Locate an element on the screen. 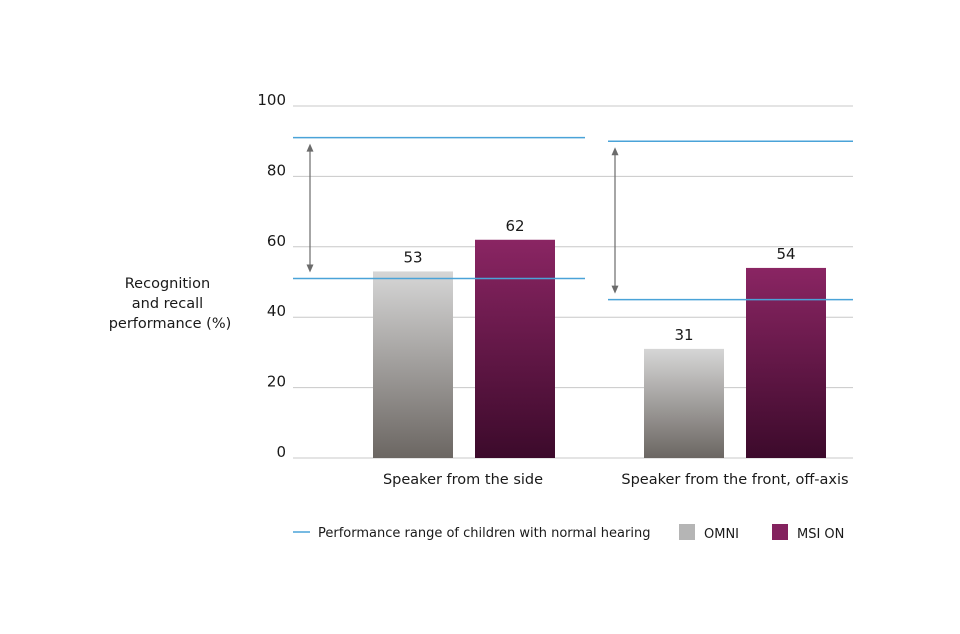 The image size is (960, 634). data-labels: 53 31 62 54 is located at coordinates (599, 280).